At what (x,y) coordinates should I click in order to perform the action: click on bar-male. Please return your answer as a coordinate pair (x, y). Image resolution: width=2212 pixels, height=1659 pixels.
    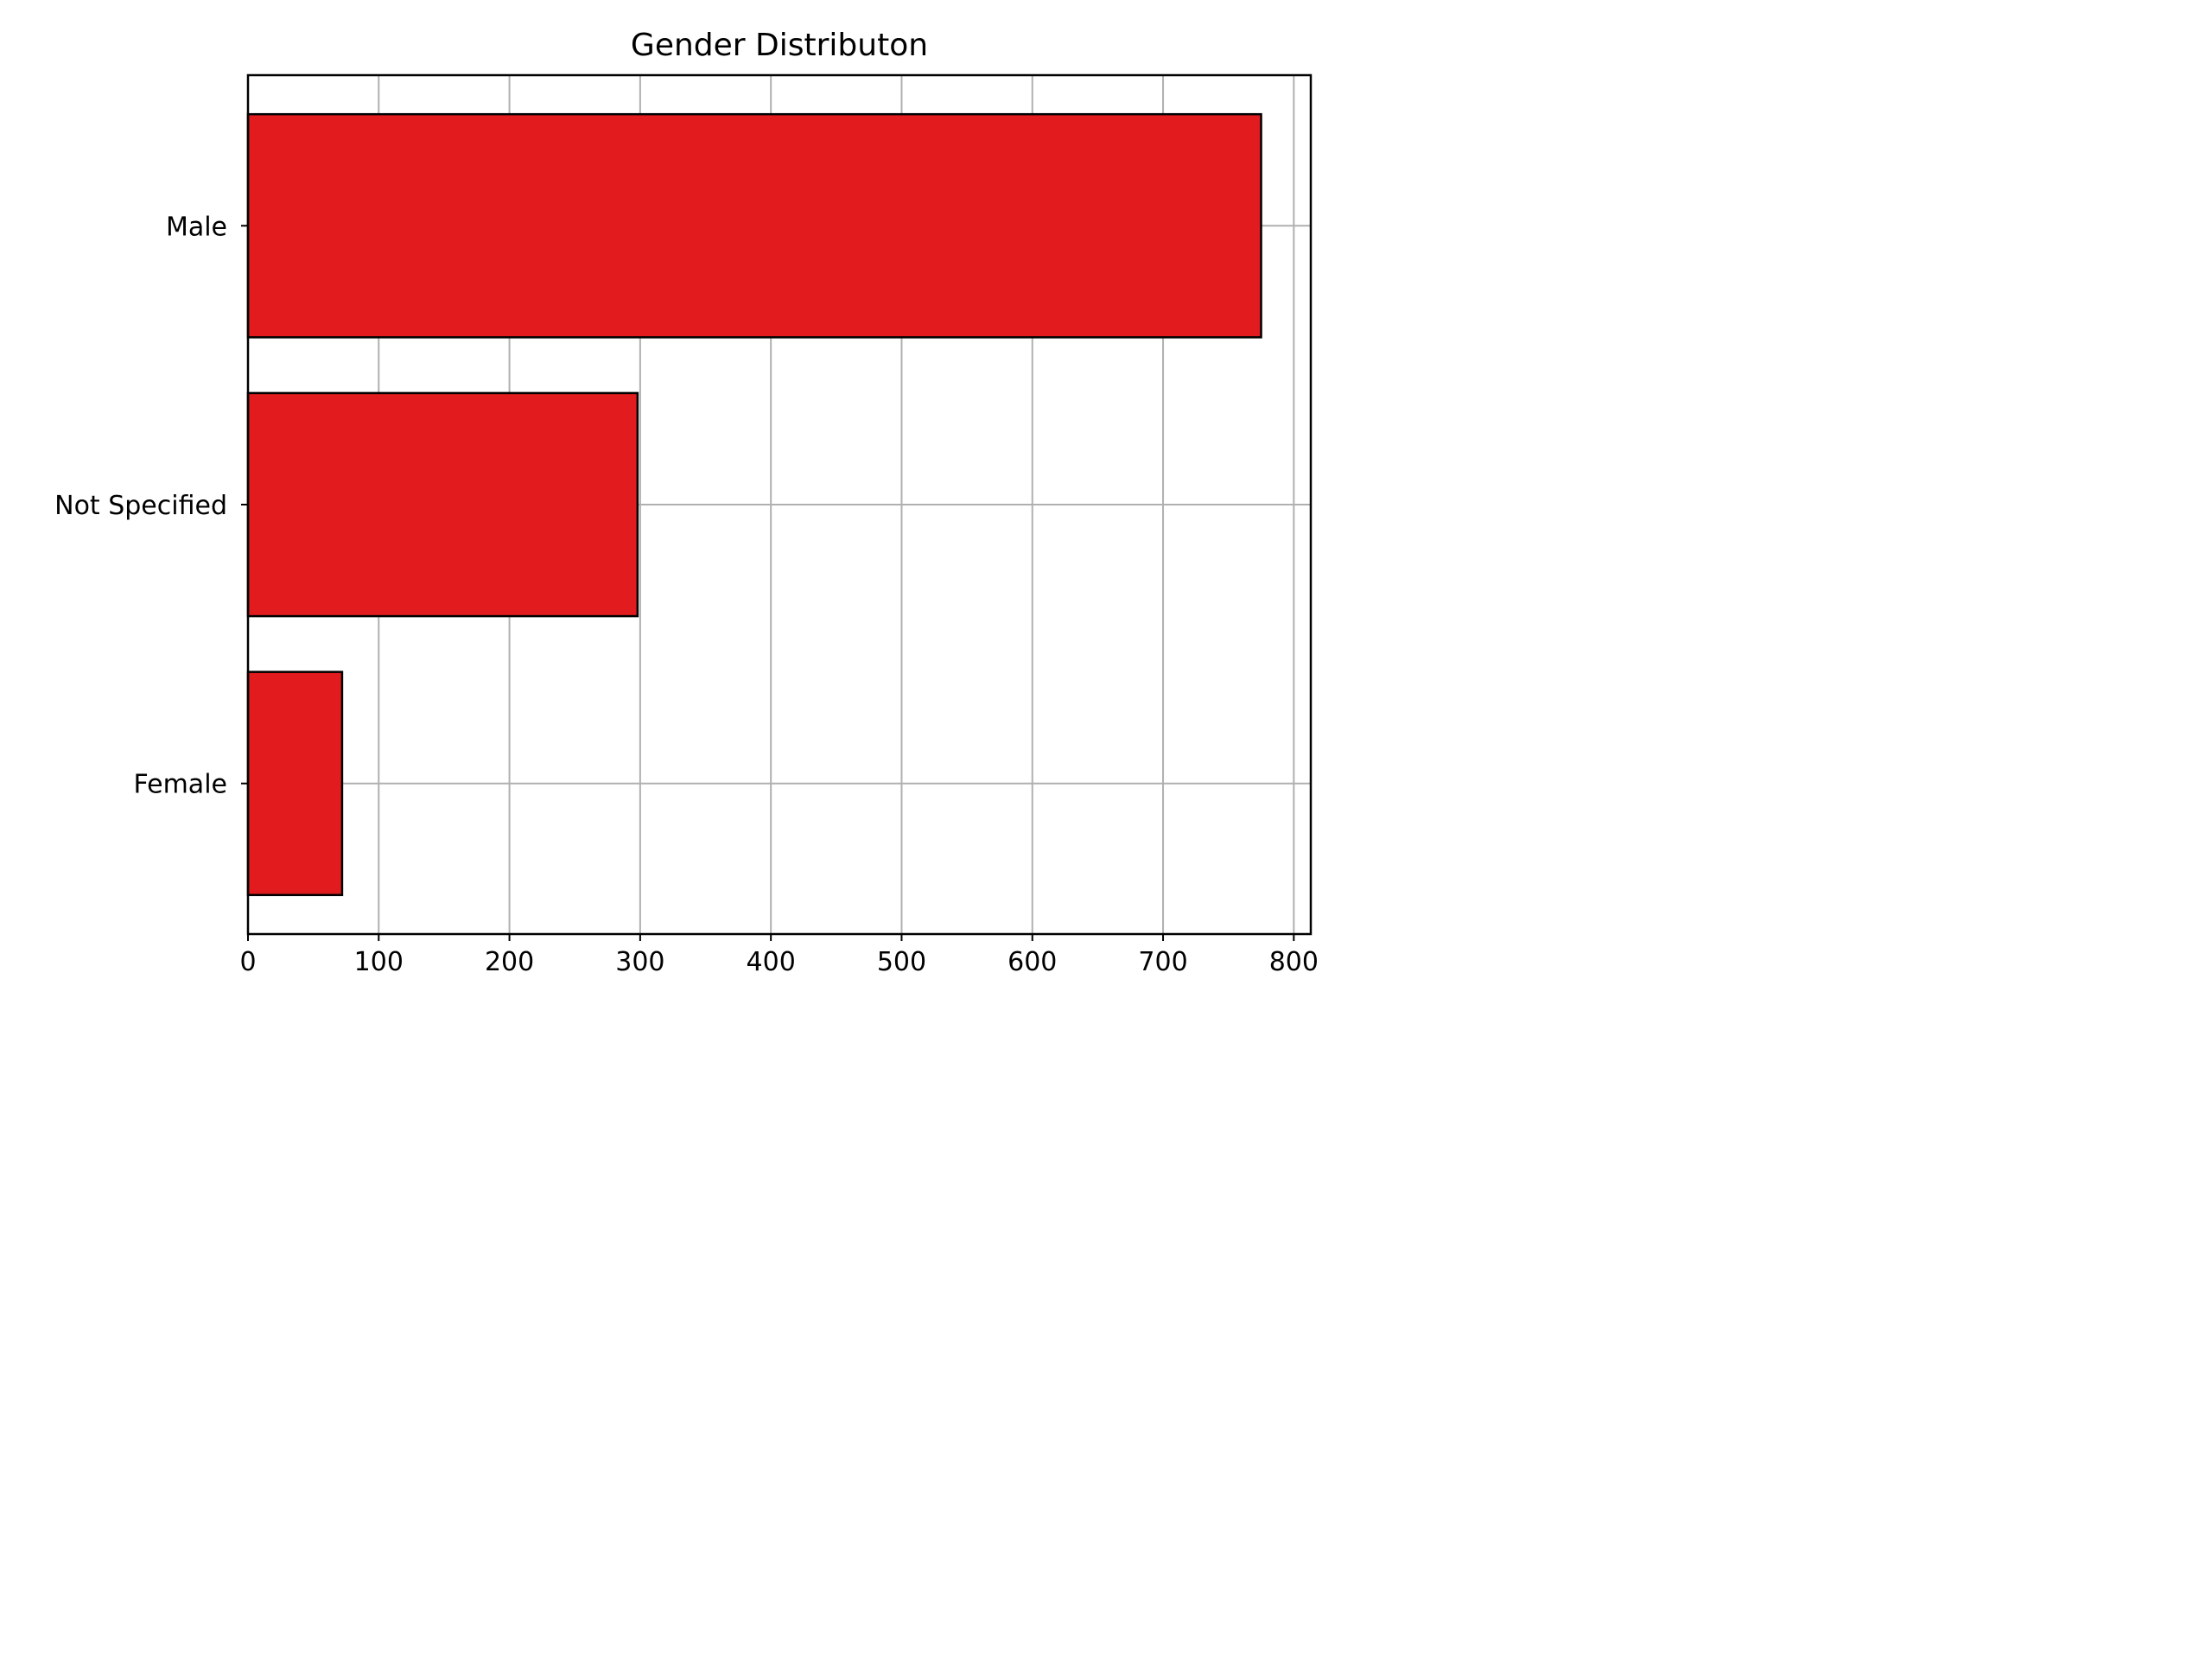
    Looking at the image, I should click on (754, 225).